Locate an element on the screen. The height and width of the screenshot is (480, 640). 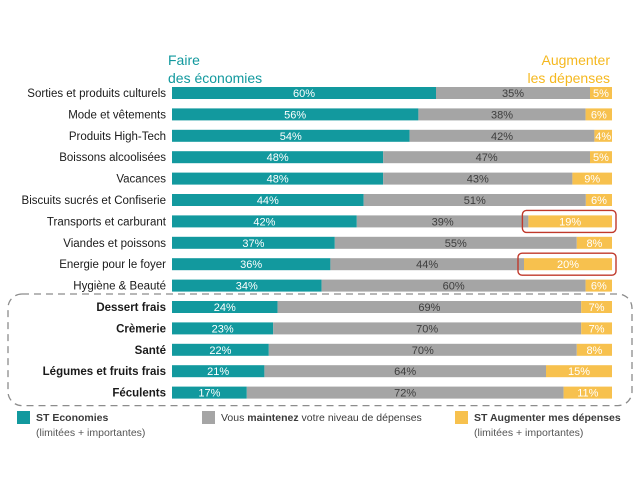
bar-increase-feculents is located at coordinates (587, 392).